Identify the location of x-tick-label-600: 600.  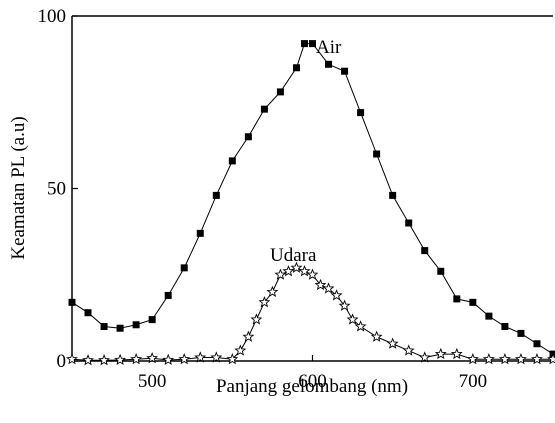
(312, 381).